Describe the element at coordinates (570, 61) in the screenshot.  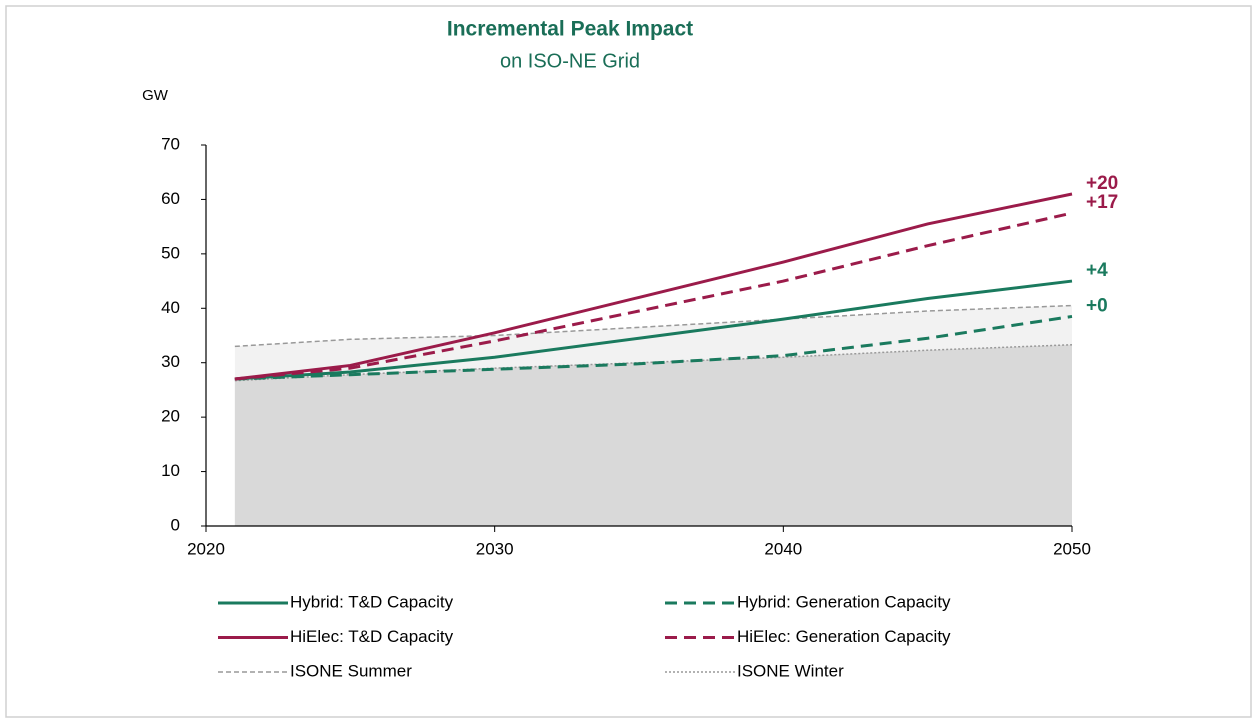
I see `chart-subtitle: on ISO-NE Grid` at that location.